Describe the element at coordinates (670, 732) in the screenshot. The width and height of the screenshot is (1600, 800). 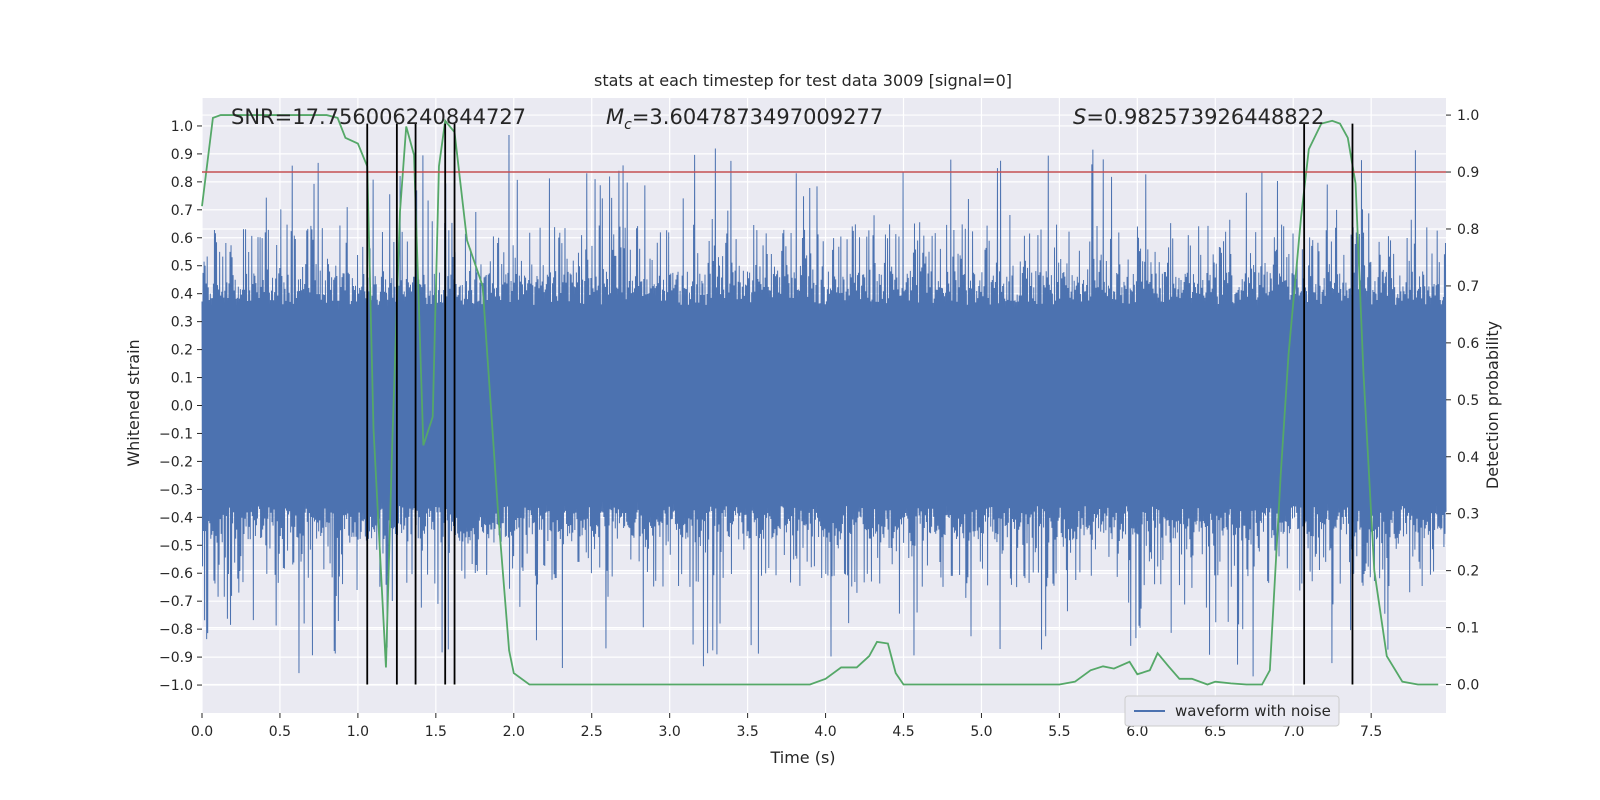
I see `x-tick-label: 3.0` at that location.